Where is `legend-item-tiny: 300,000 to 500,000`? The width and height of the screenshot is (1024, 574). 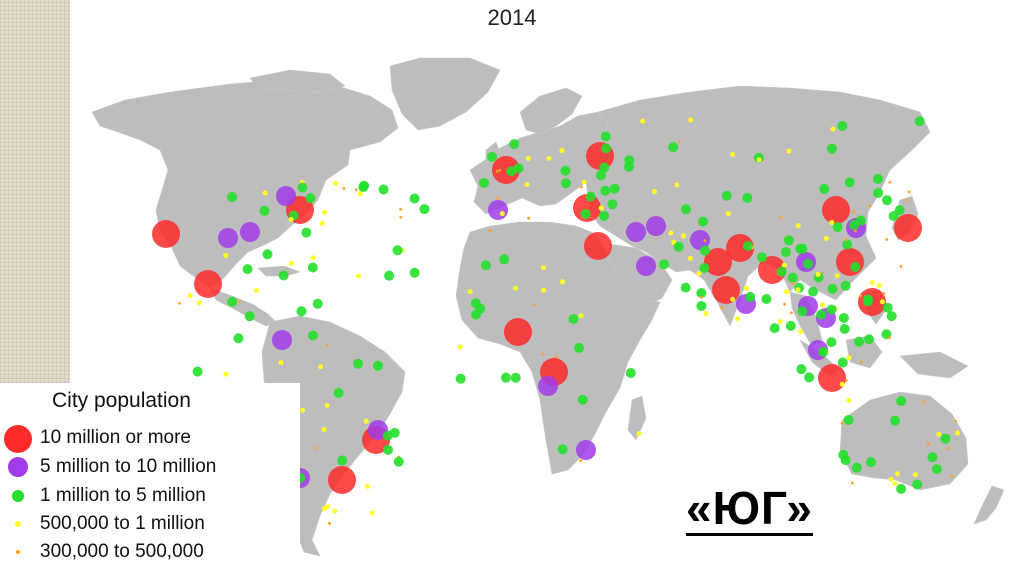
legend-item-tiny: 300,000 to 500,000 is located at coordinates (150, 552).